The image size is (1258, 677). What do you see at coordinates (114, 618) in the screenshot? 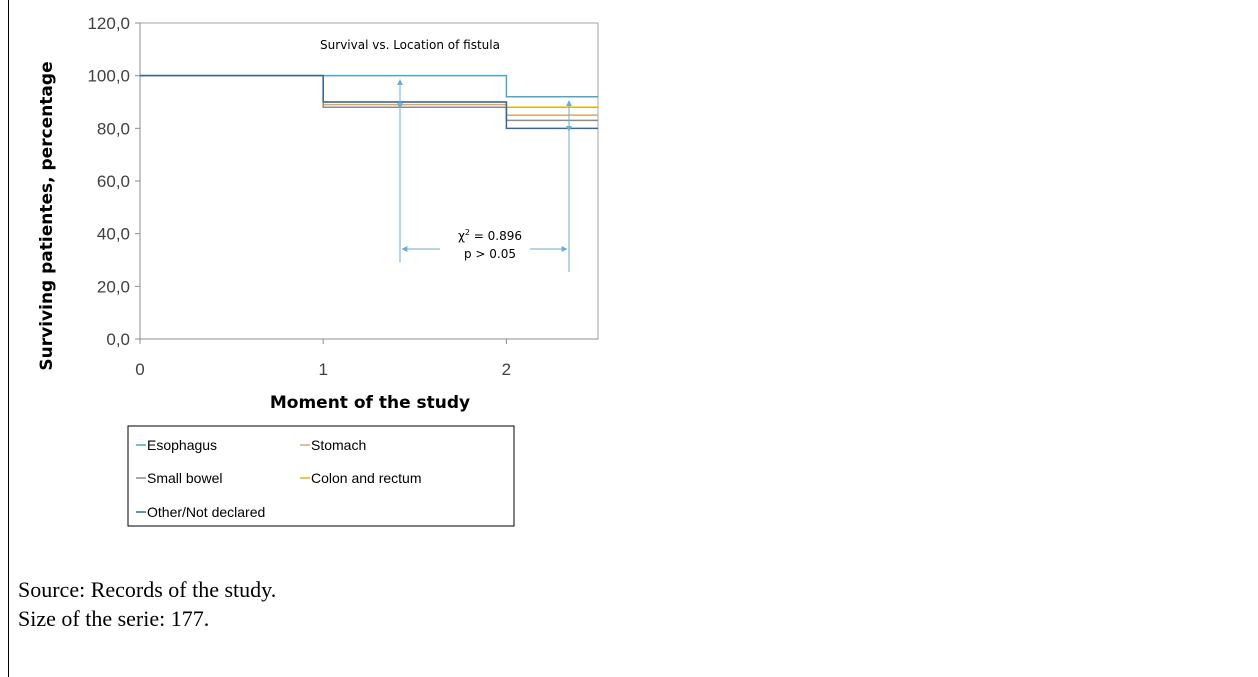
I see `series-size-text: Size of the serie: 177.` at bounding box center [114, 618].